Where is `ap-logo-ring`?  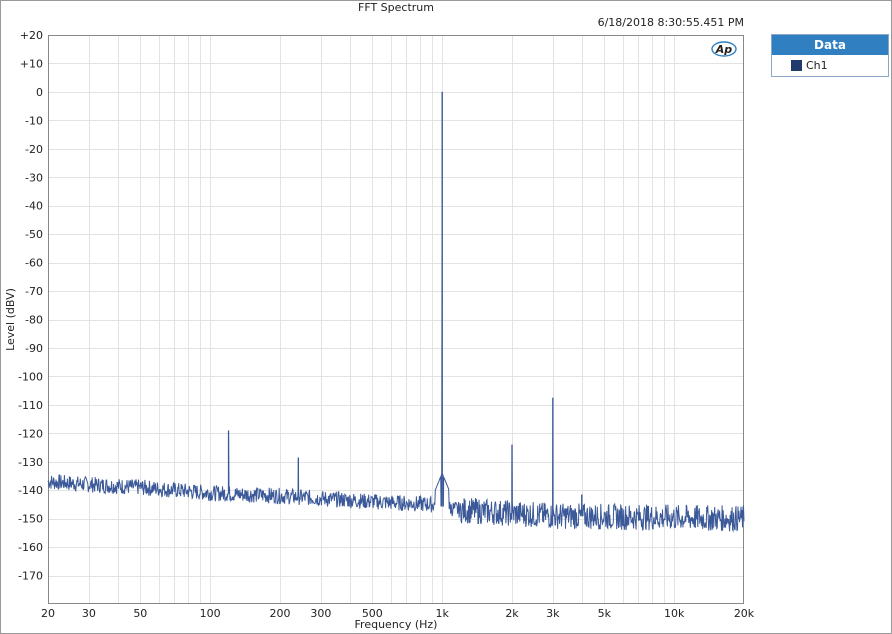
ap-logo-ring is located at coordinates (724, 49).